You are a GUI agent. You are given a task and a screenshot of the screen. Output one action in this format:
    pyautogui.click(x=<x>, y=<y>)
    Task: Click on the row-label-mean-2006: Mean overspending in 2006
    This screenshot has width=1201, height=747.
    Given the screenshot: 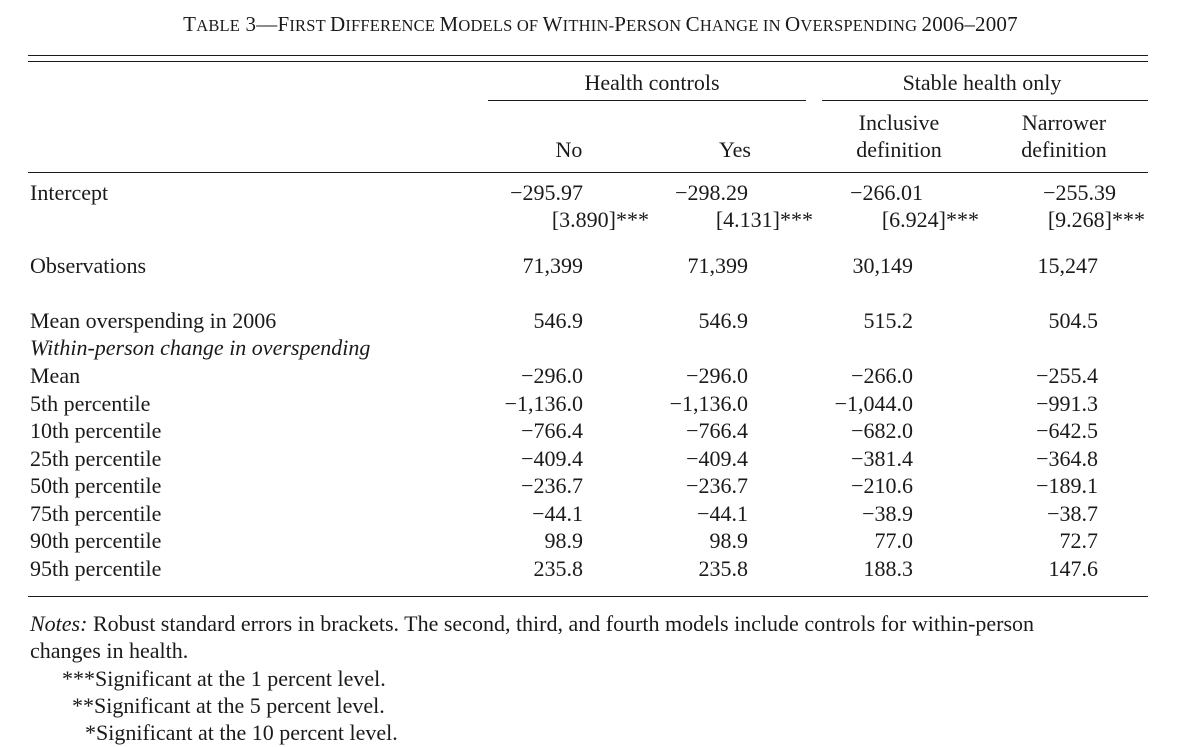 What is the action you would take?
    pyautogui.click(x=153, y=320)
    